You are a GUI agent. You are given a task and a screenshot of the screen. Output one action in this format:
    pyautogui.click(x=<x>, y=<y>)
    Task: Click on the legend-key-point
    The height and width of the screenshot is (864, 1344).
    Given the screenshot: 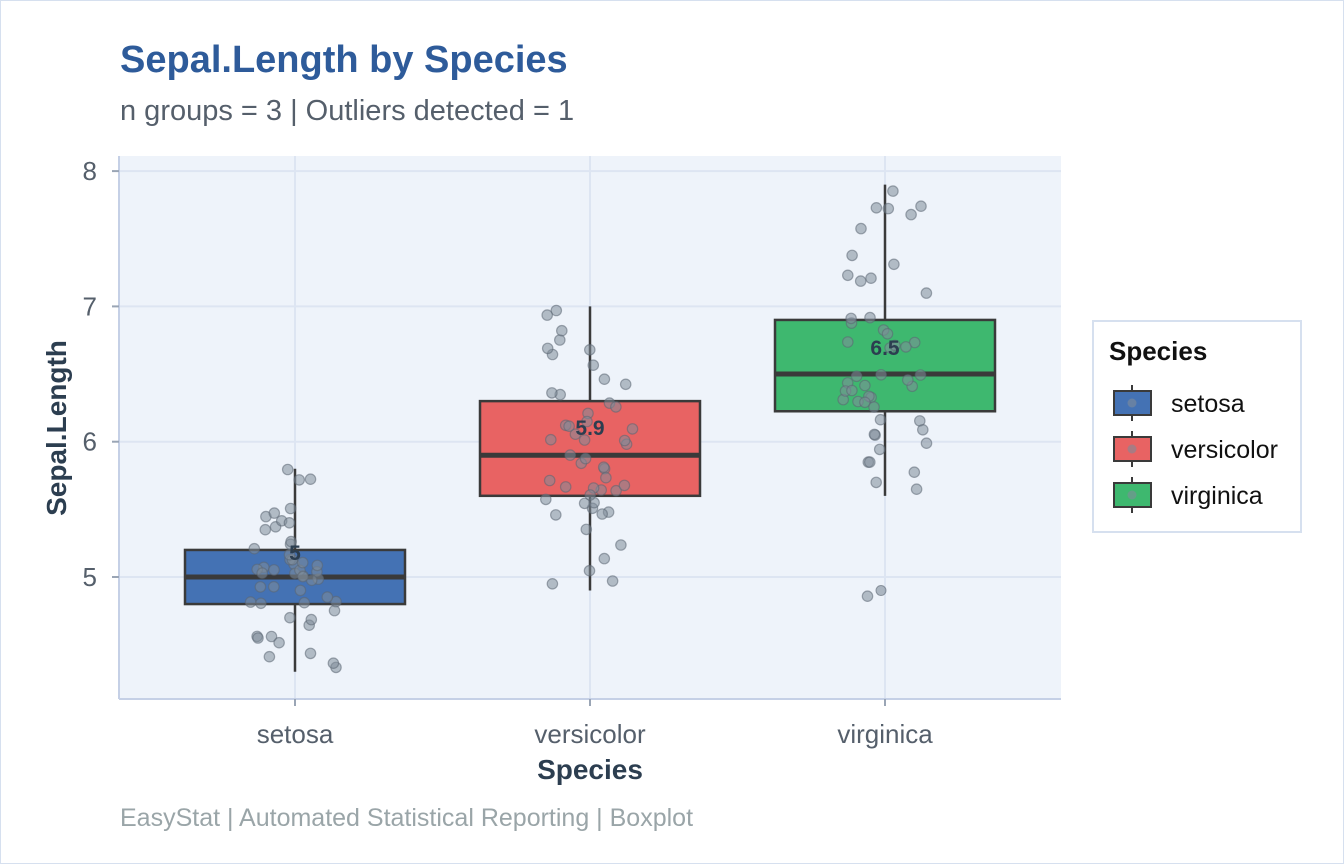 What is the action you would take?
    pyautogui.click(x=1132, y=403)
    